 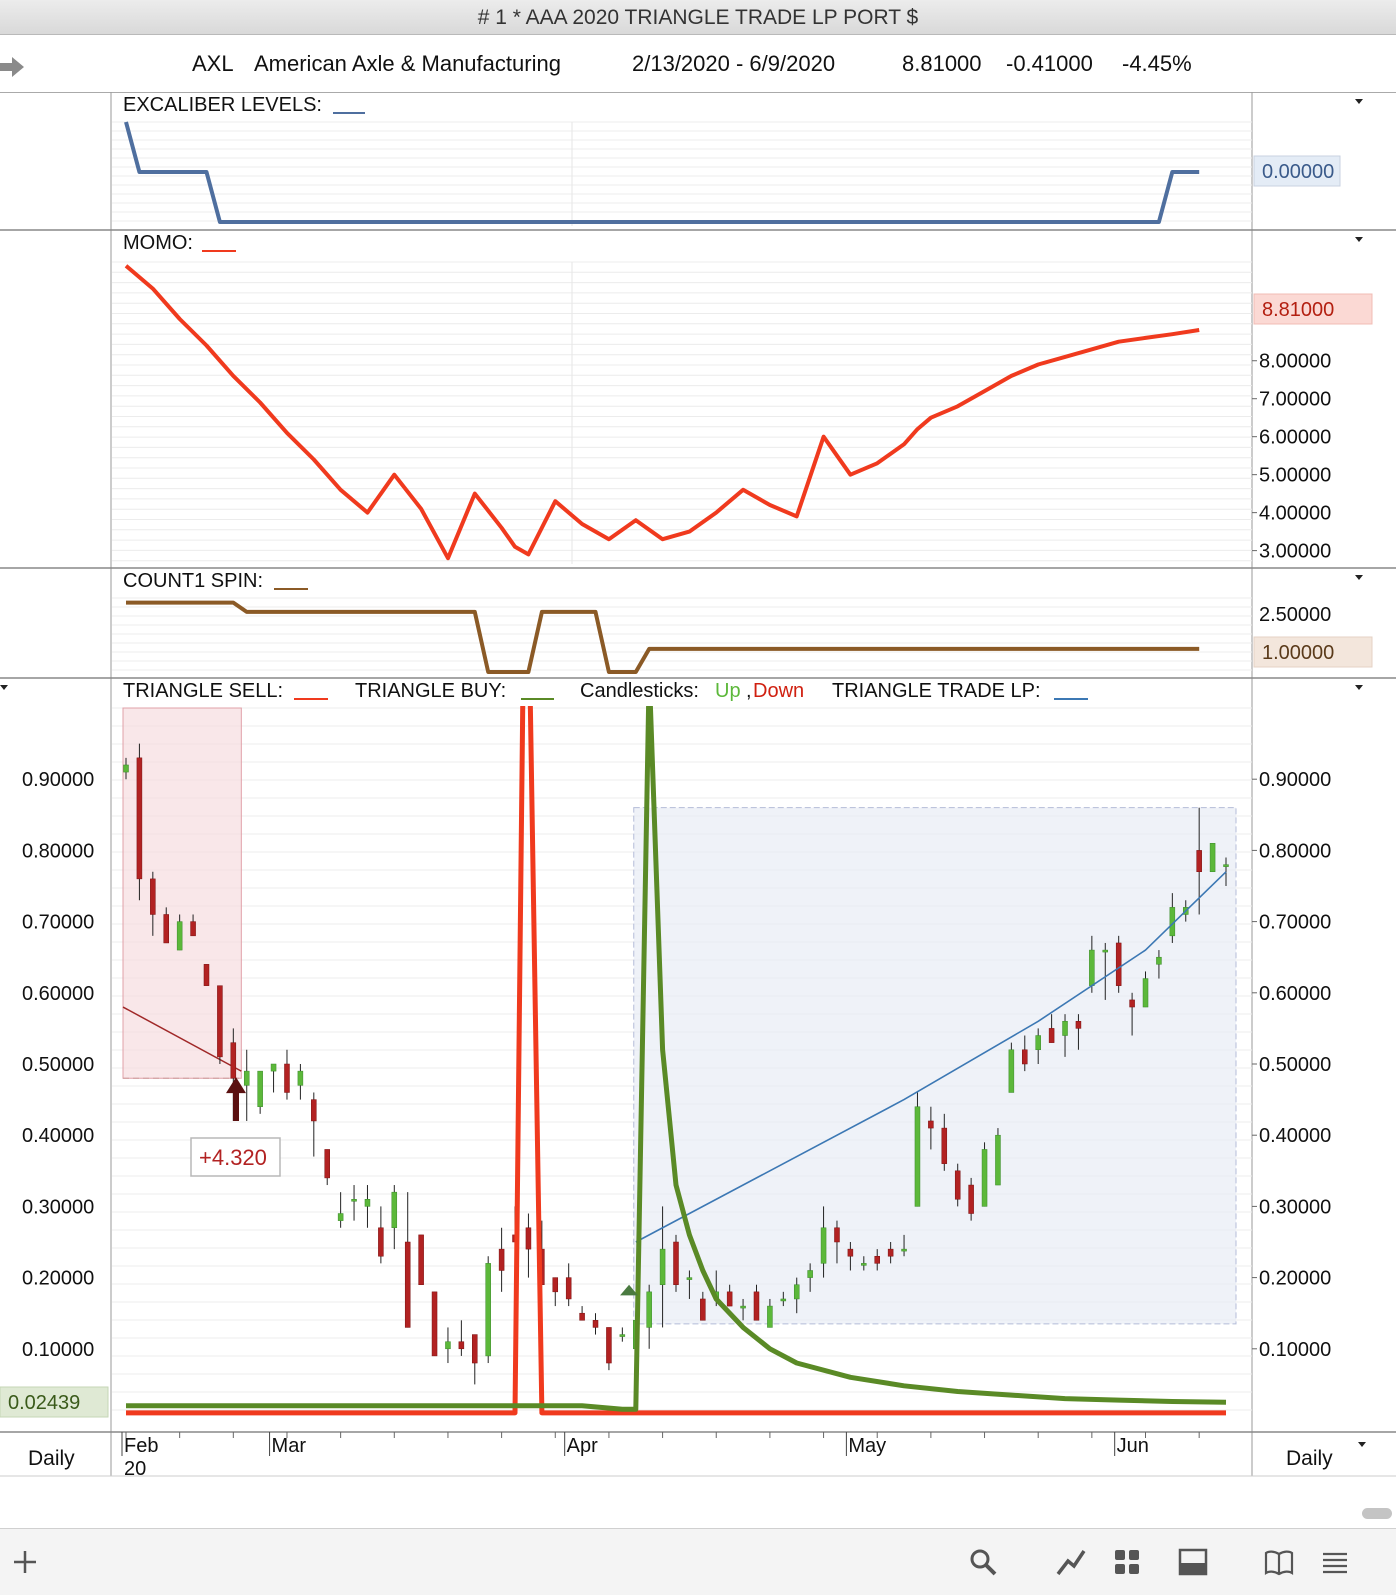 What do you see at coordinates (1313, 309) in the screenshot?
I see `momo-last-value-bg` at bounding box center [1313, 309].